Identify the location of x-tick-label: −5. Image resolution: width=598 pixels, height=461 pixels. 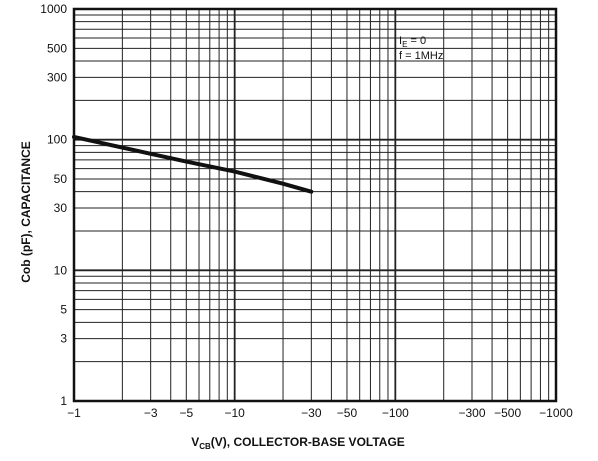
(186, 413).